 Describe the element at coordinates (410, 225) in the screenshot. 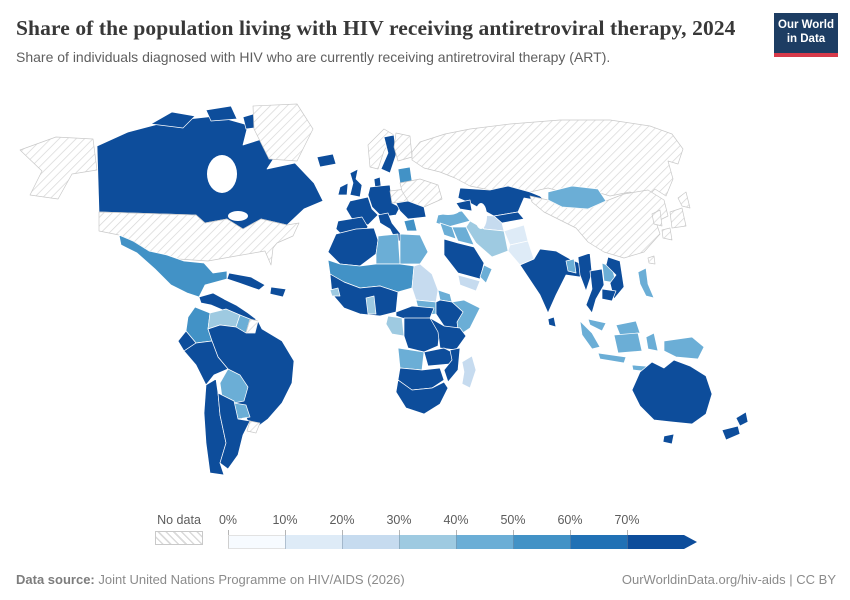

I see `country-greece` at that location.